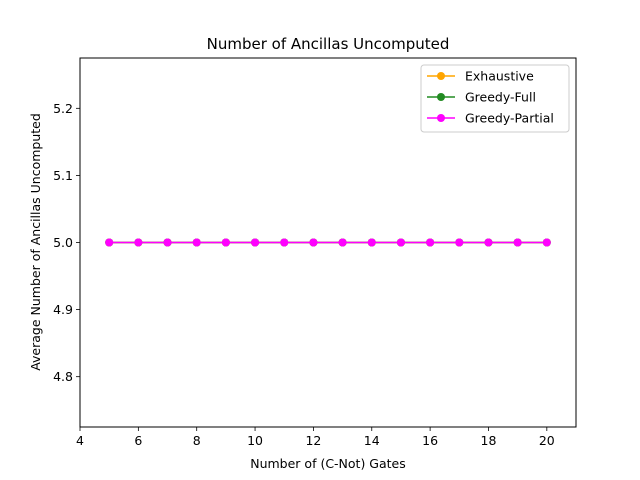 The image size is (640, 480). Describe the element at coordinates (430, 440) in the screenshot. I see `x-tick-label: 16` at that location.